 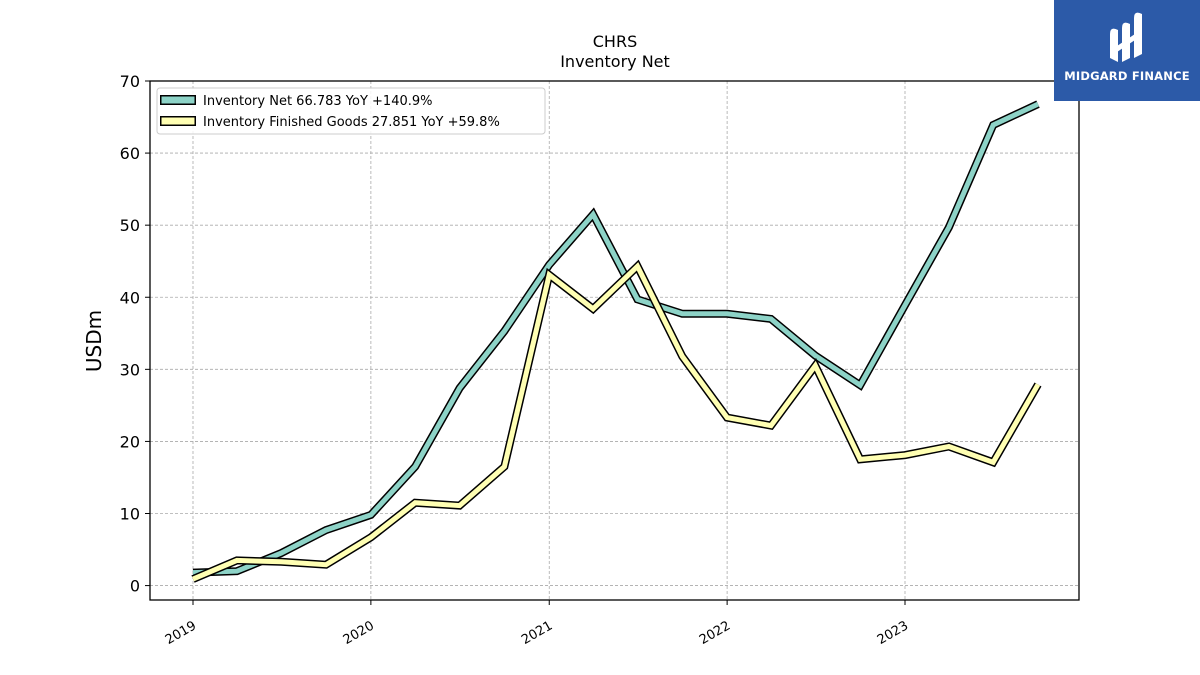 What do you see at coordinates (1126, 37) in the screenshot?
I see `midgard-logo-mark-icon` at bounding box center [1126, 37].